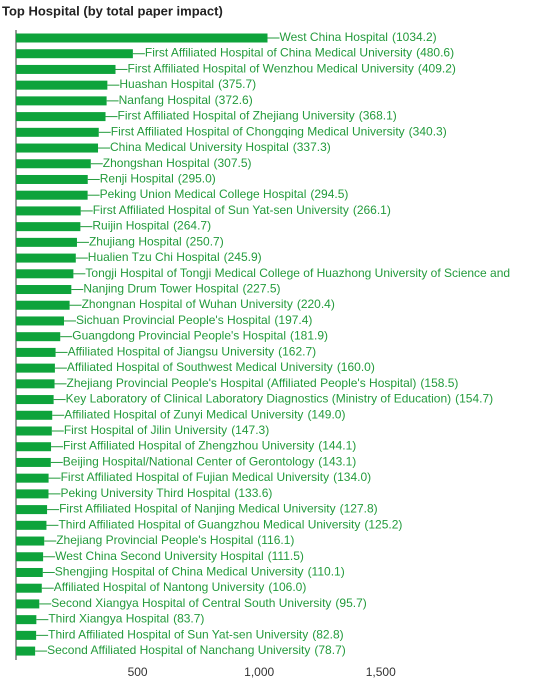 The height and width of the screenshot is (685, 551). I want to click on category-label: Sichuan Provincial People's Hospital, so click(173, 320).